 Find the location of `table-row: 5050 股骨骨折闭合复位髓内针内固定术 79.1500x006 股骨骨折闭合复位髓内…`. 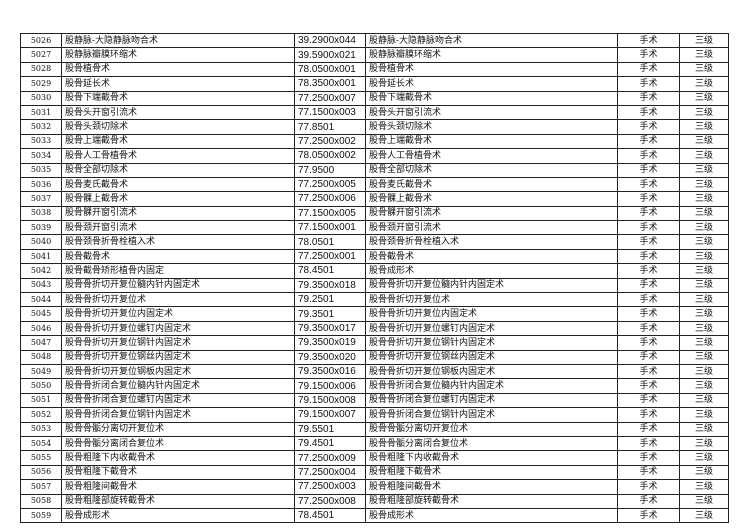

table-row: 5050 股骨骨折闭合复位髓内针内固定术 79.1500x006 股骨骨折闭合复位髓内… is located at coordinates (374, 386).